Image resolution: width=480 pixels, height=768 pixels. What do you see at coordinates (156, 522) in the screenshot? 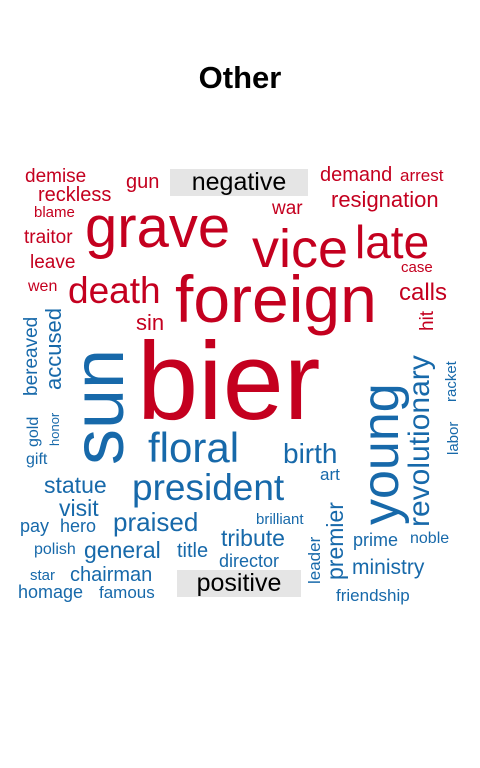
I see `word-praised: praised` at bounding box center [156, 522].